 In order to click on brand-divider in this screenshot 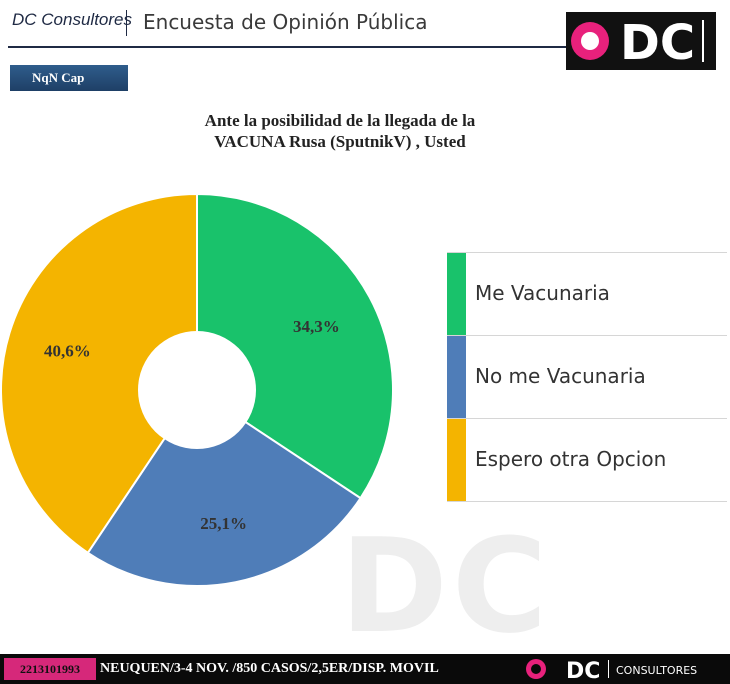, I will do `click(126, 23)`.